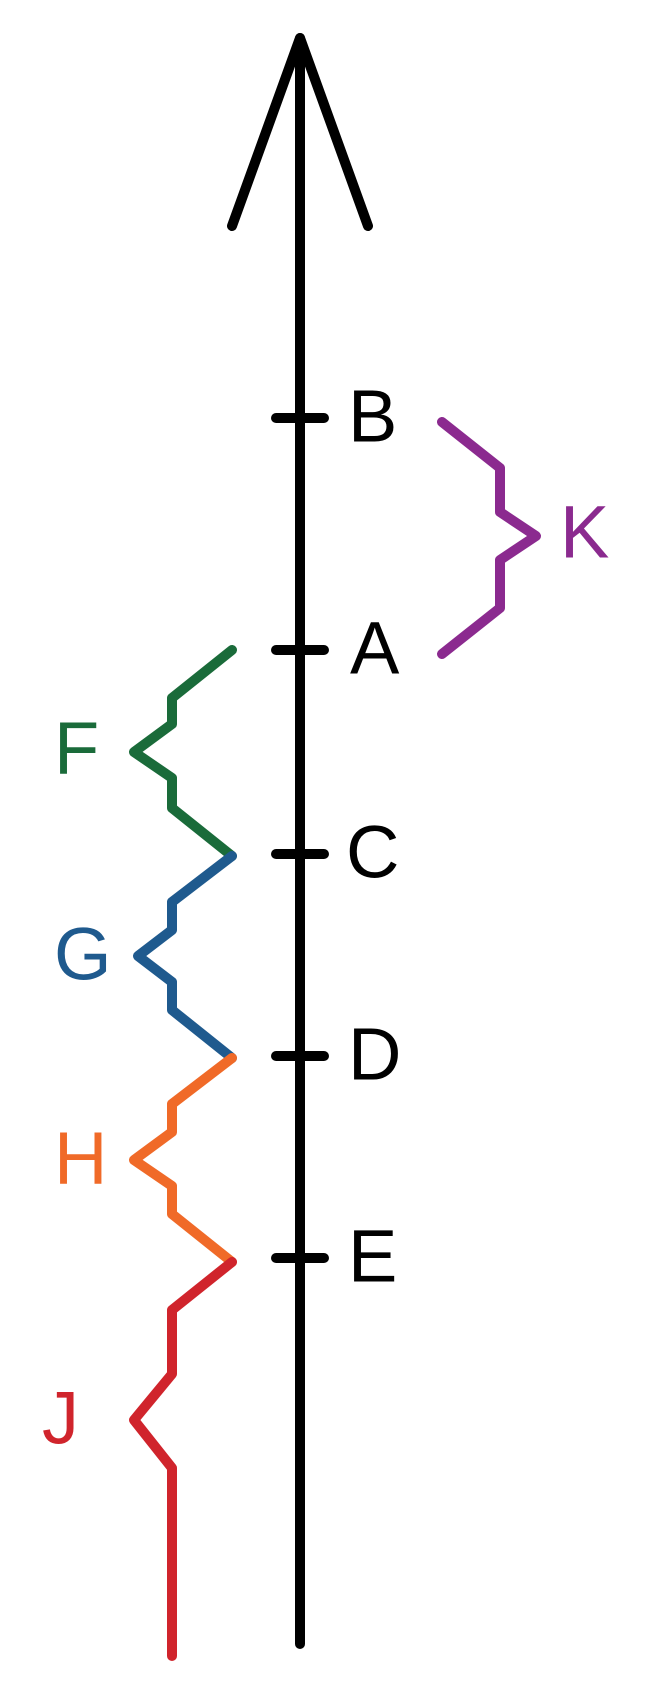 The width and height of the screenshot is (648, 1690). Describe the element at coordinates (183, 1160) in the screenshot. I see `brace-H` at that location.